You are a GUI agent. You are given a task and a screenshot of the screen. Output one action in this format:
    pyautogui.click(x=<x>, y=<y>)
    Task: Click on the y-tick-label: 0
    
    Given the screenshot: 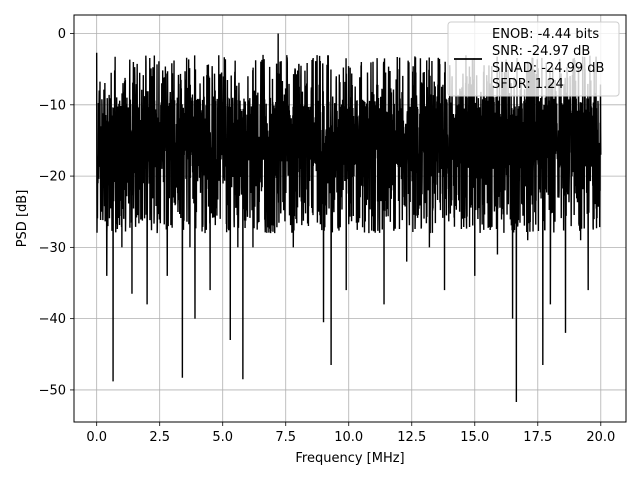 What is the action you would take?
    pyautogui.click(x=62, y=34)
    